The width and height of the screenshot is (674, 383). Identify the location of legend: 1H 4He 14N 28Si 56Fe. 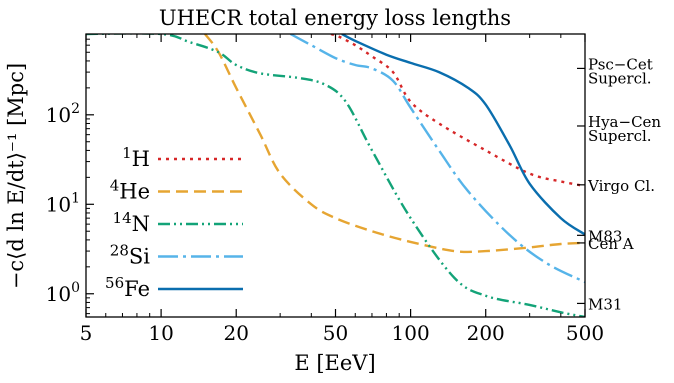
(174, 222).